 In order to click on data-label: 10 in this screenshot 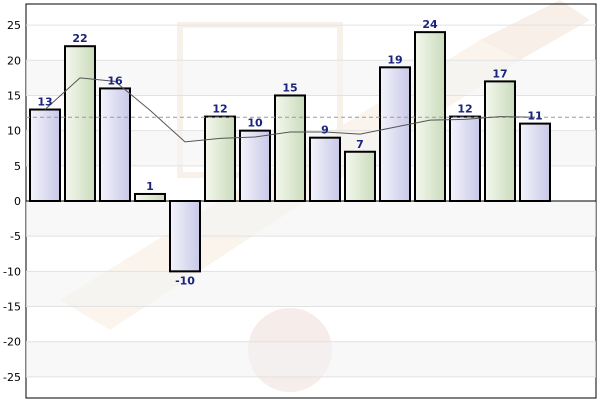, I will do `click(255, 123)`.